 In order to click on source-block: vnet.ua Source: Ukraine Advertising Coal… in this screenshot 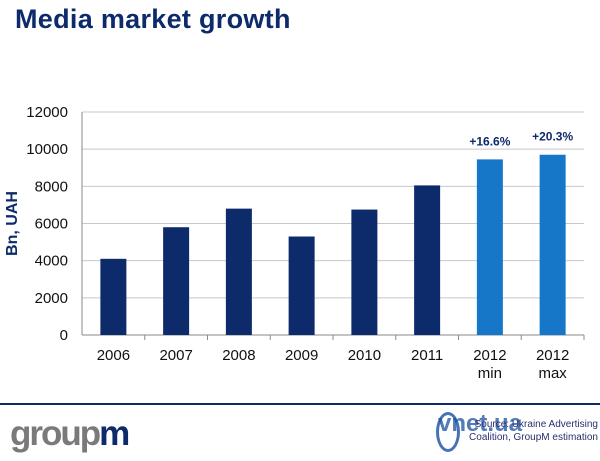, I will do `click(517, 433)`.